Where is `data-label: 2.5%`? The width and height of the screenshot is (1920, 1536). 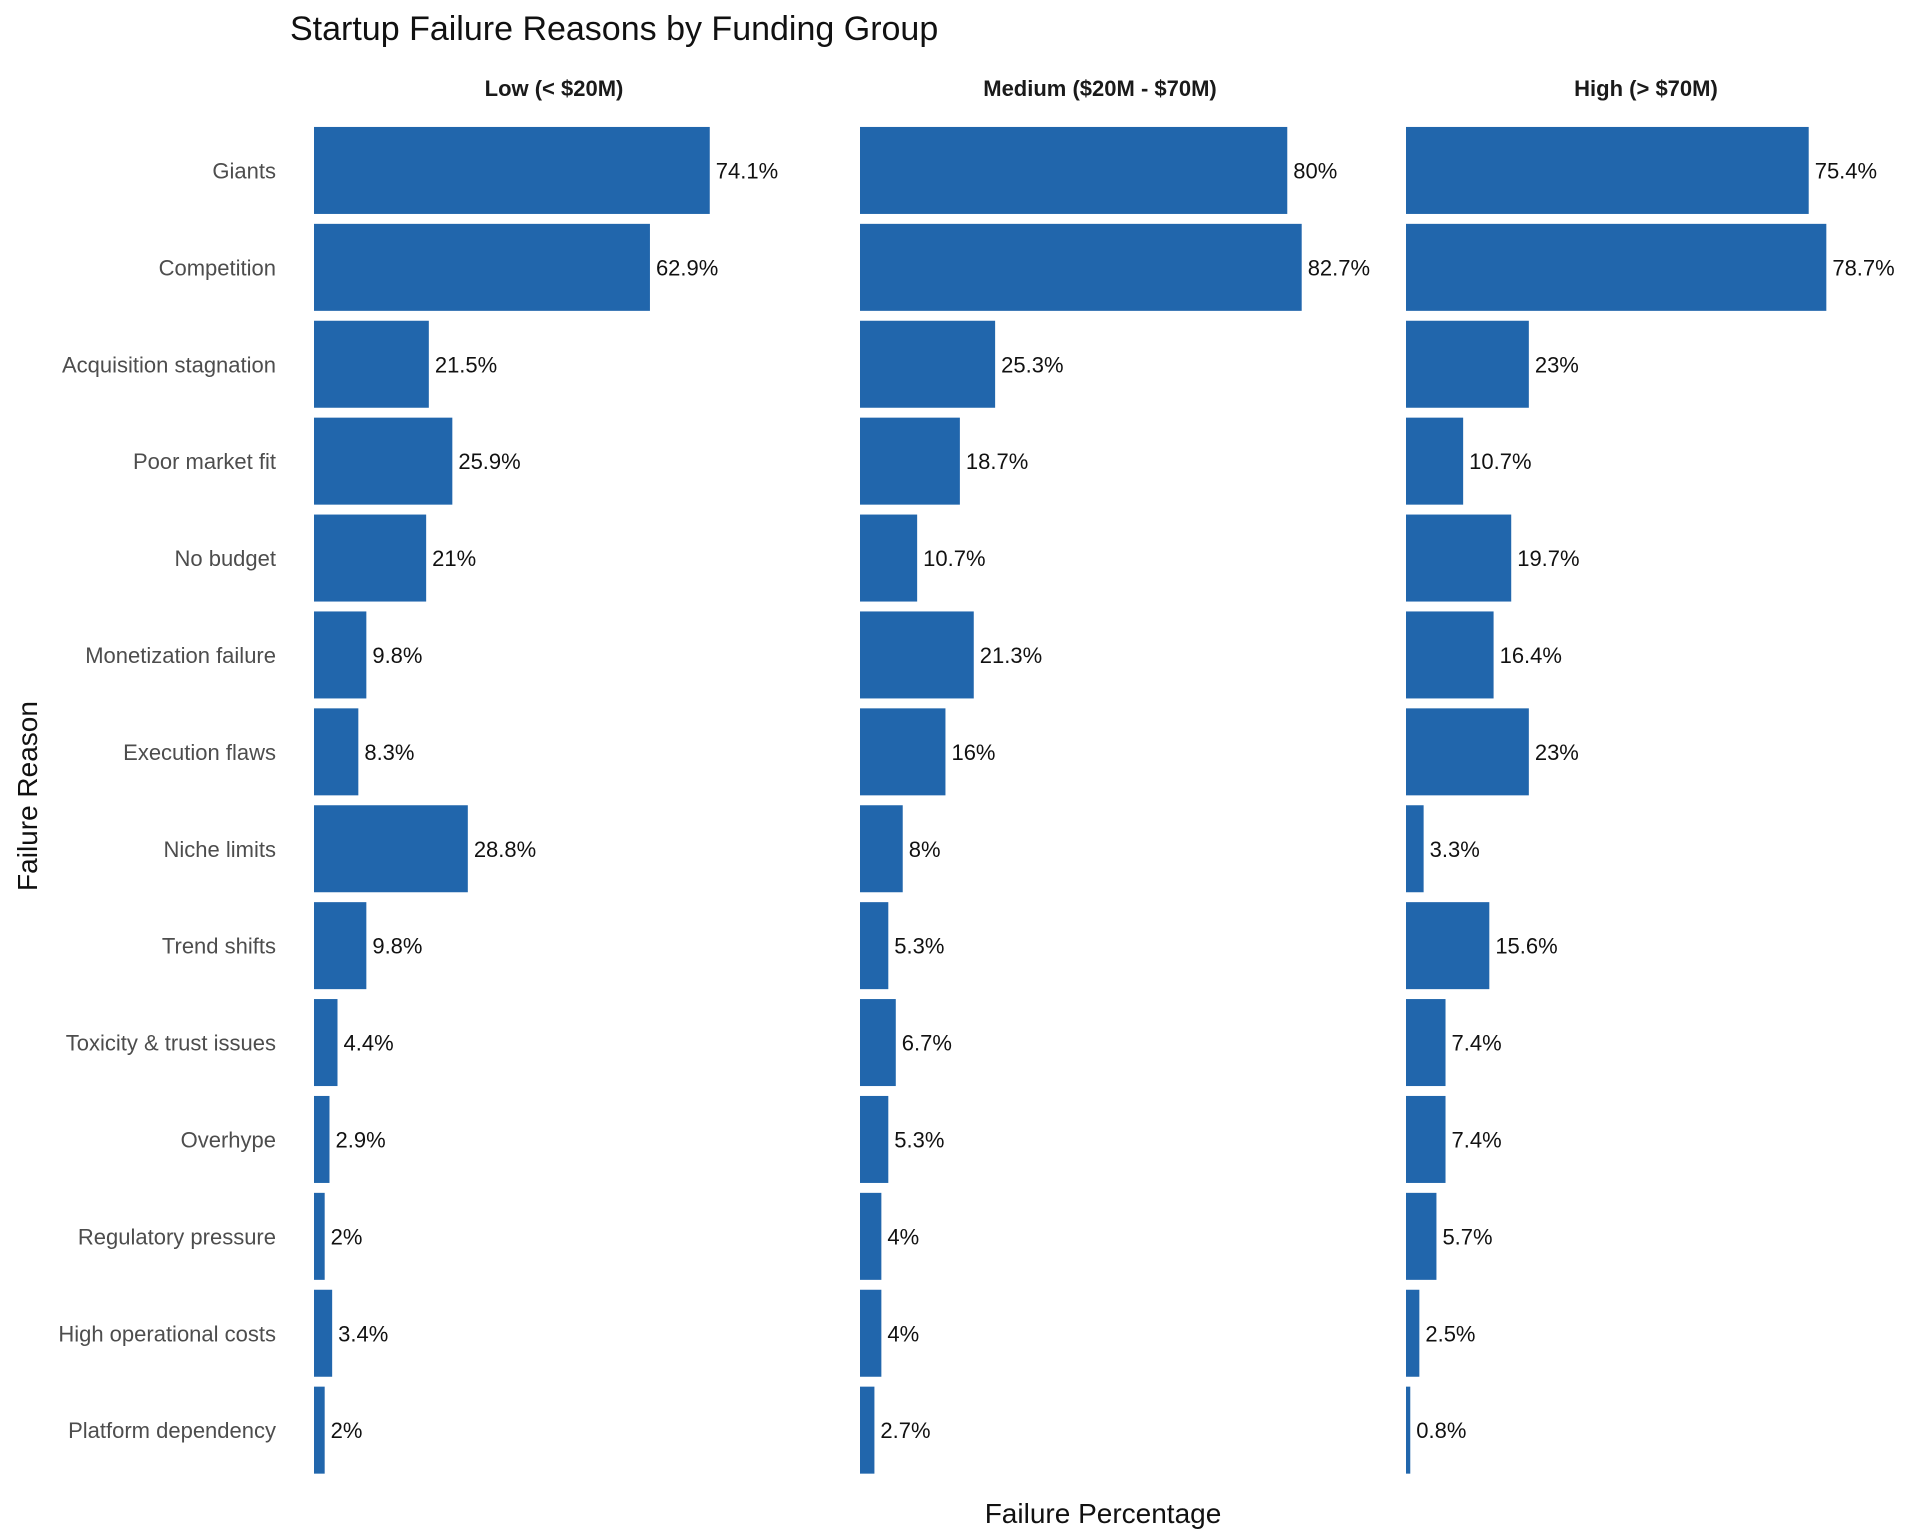 data-label: 2.5% is located at coordinates (1450, 1333).